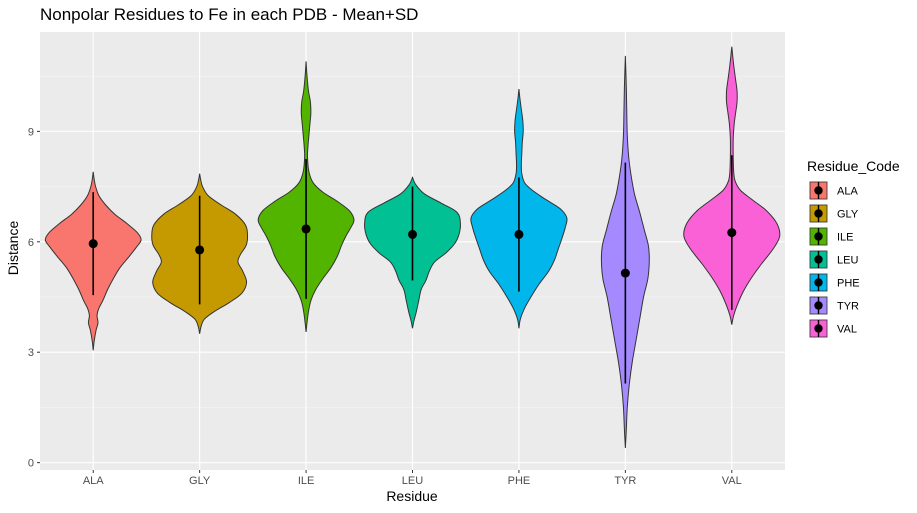 This screenshot has height=513, width=917. What do you see at coordinates (519, 234) in the screenshot?
I see `mean-point-phe` at bounding box center [519, 234].